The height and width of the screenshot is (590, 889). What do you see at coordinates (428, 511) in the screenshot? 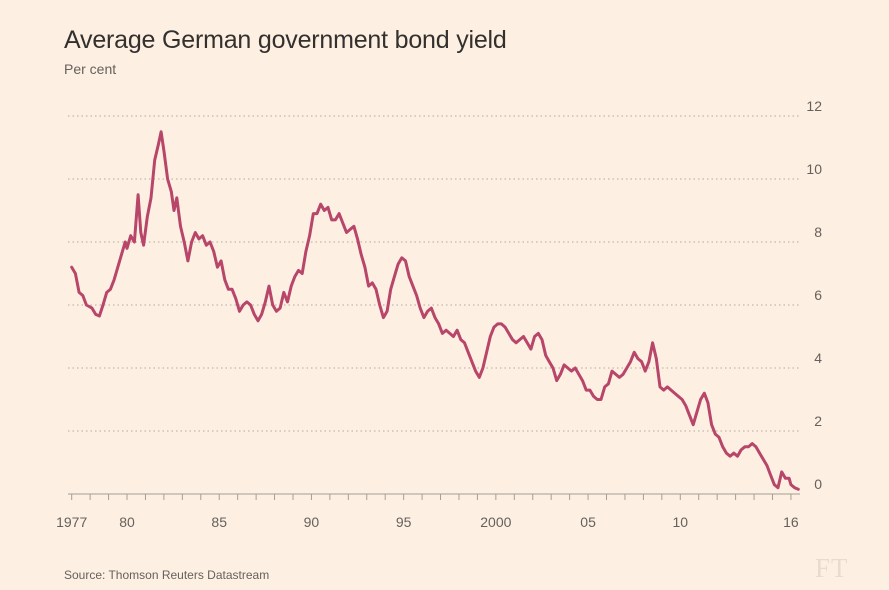
I see `x-axis: 1977 80 85 90 95 2000 05 10 16` at bounding box center [428, 511].